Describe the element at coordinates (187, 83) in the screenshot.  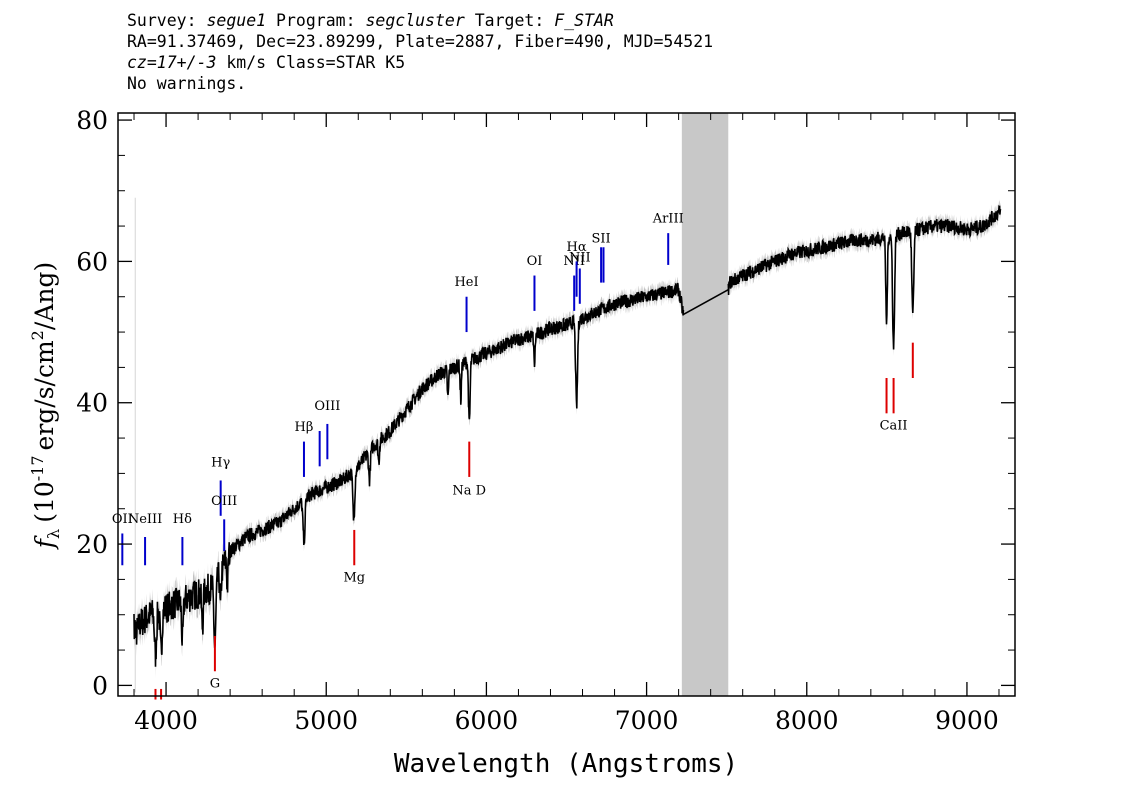
I see `header-line-4: No warnings.` at that location.